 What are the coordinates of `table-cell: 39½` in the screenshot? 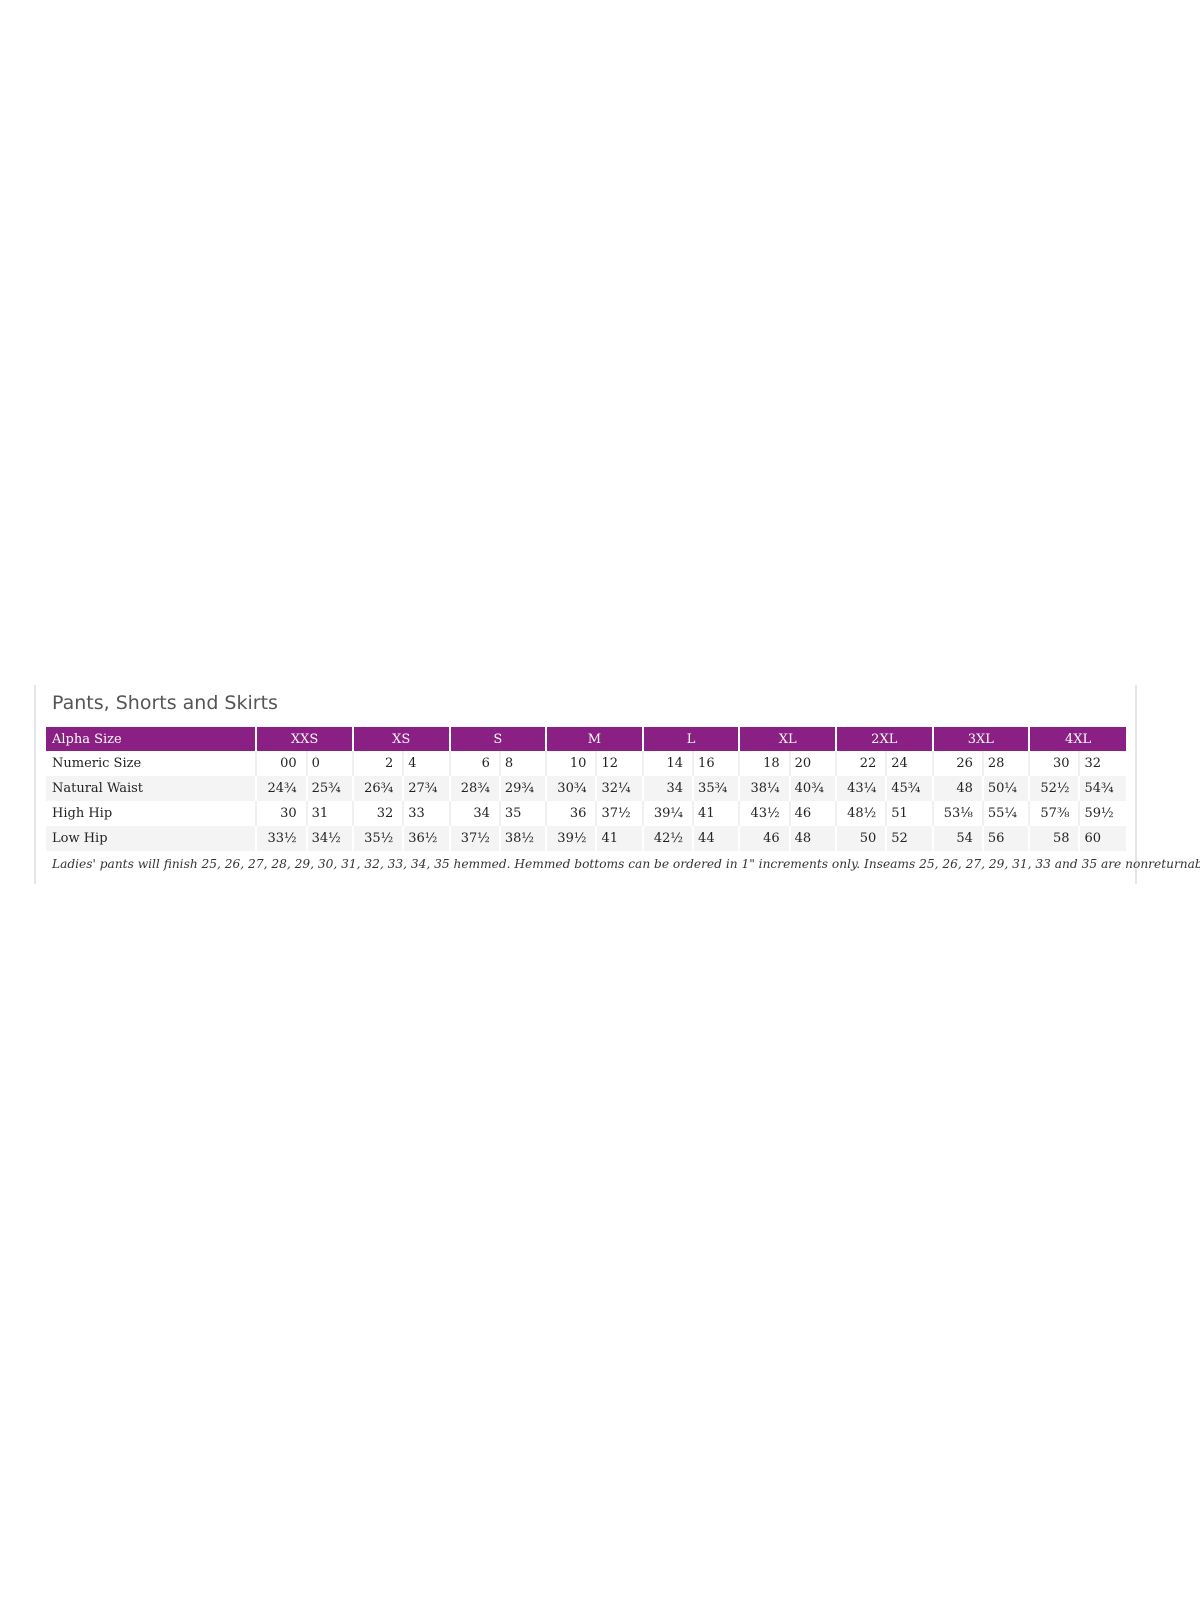 It's located at (571, 838).